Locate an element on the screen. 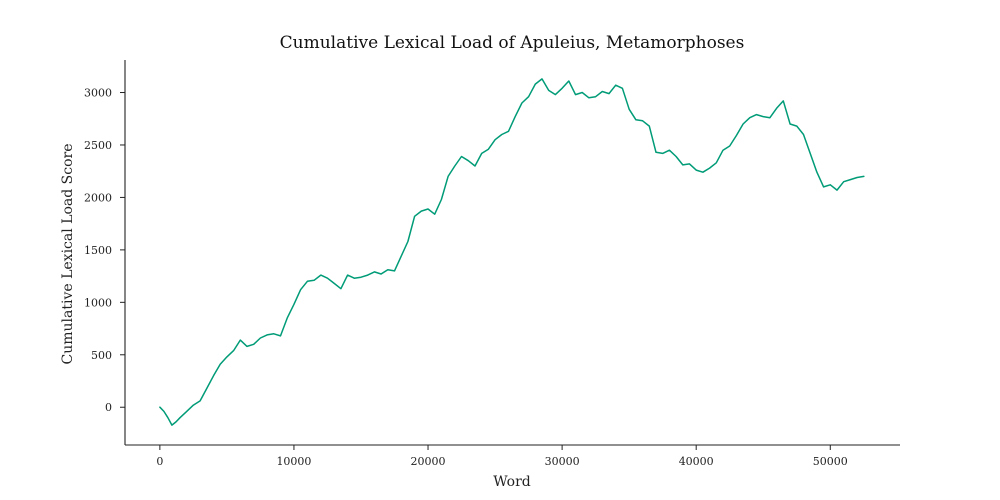  x-tick-label: 20000 is located at coordinates (428, 461).